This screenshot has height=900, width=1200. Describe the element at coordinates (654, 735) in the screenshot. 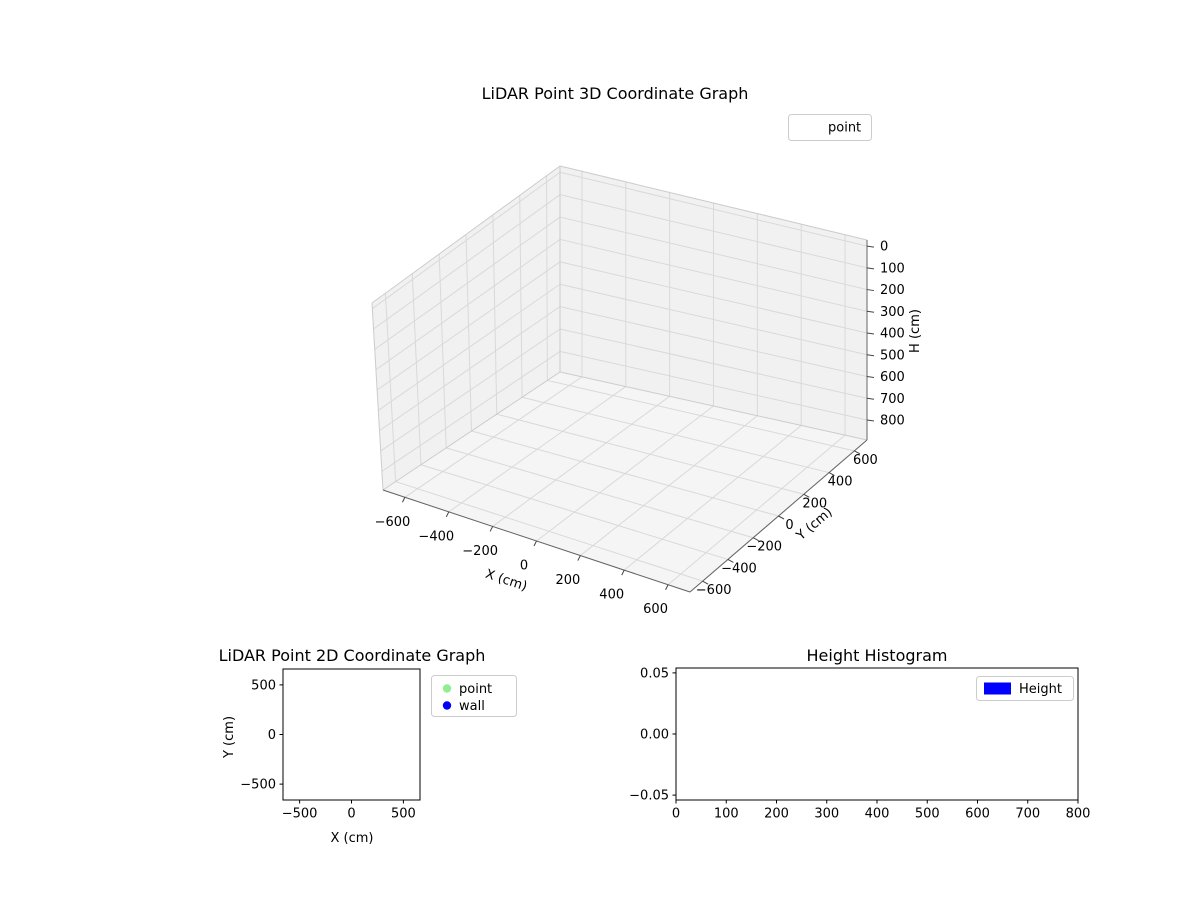

I see `y-tick-label: 0.00` at that location.